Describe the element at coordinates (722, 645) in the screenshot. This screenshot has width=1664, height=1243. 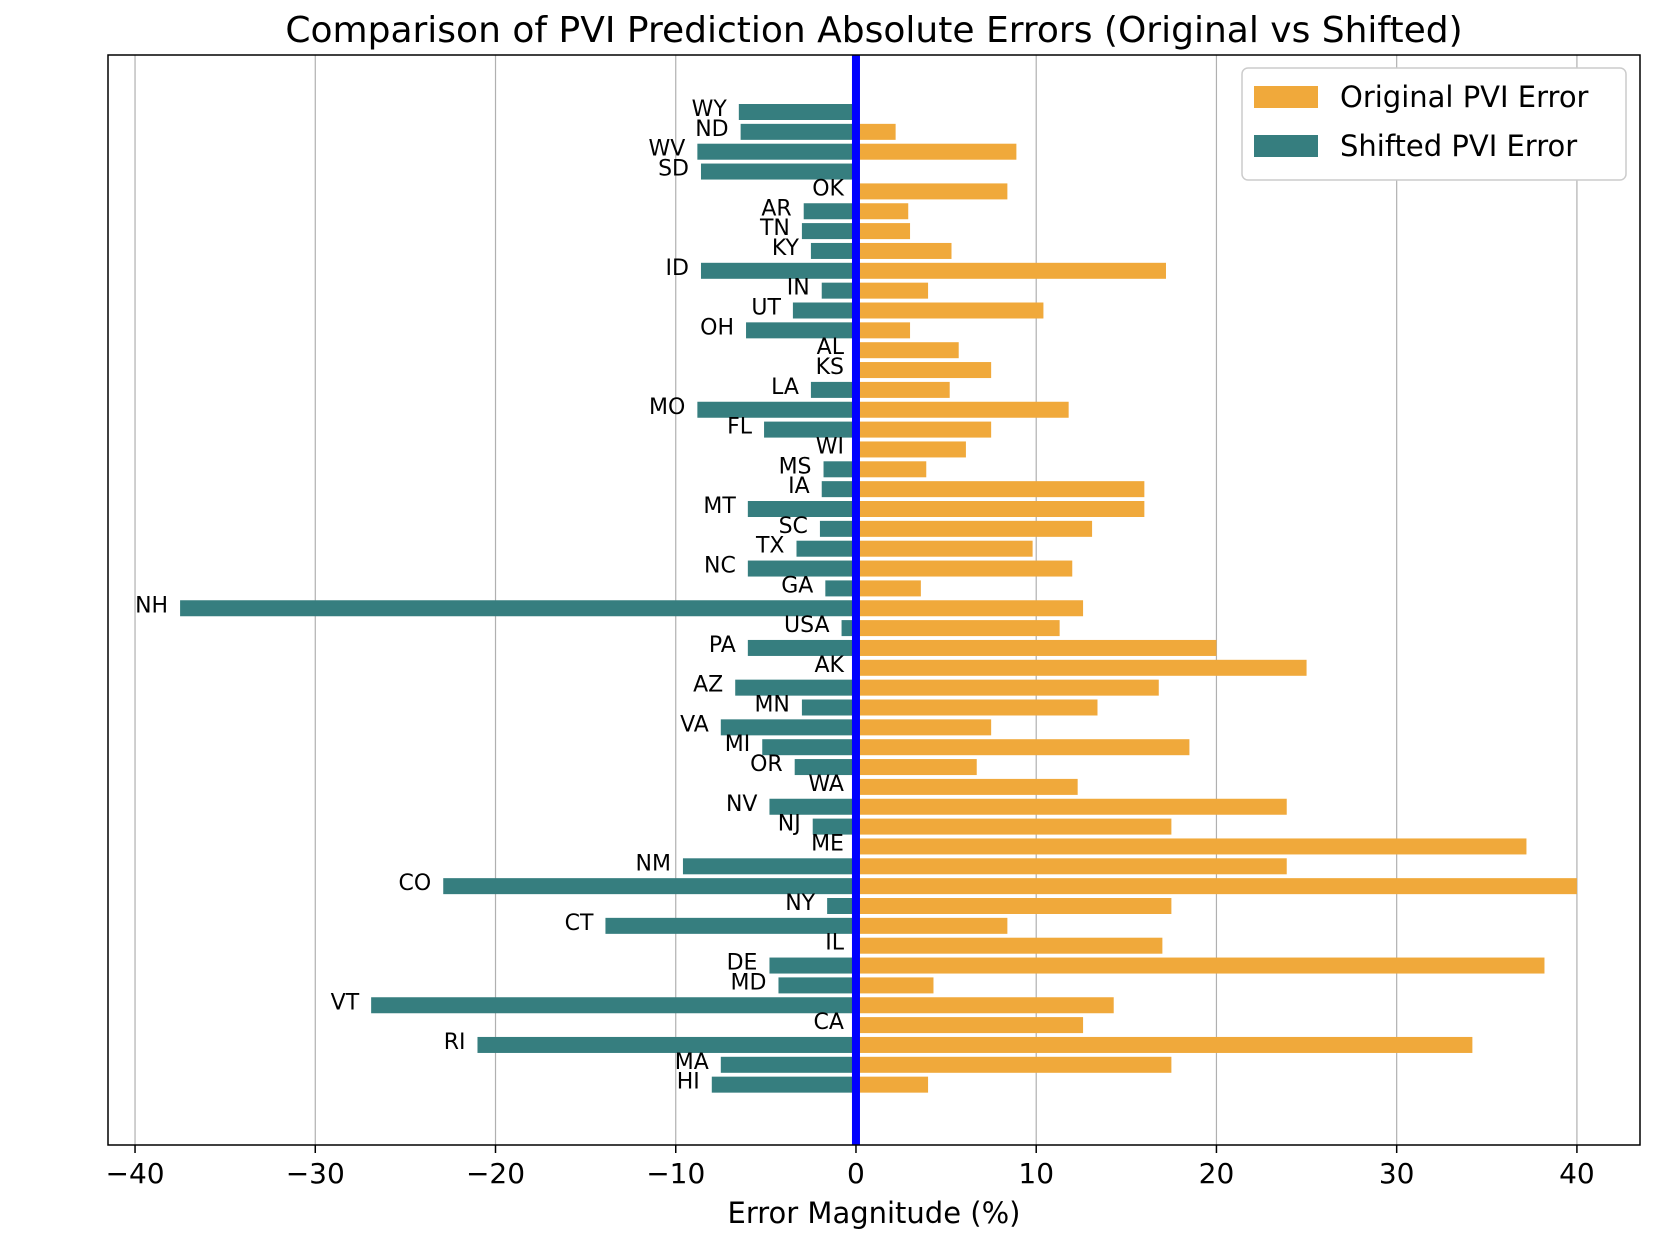
I see `category-label-pa: PA` at that location.